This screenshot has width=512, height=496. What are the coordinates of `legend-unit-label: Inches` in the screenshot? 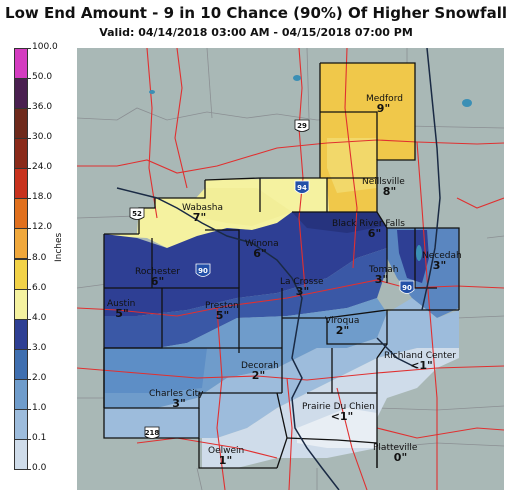 It's located at (59, 247).